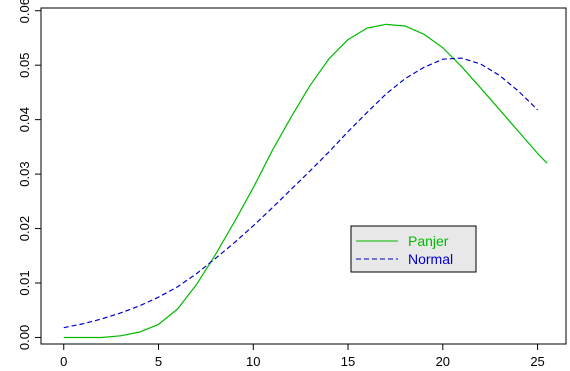 The width and height of the screenshot is (570, 371). I want to click on x-tick-label: 10, so click(253, 361).